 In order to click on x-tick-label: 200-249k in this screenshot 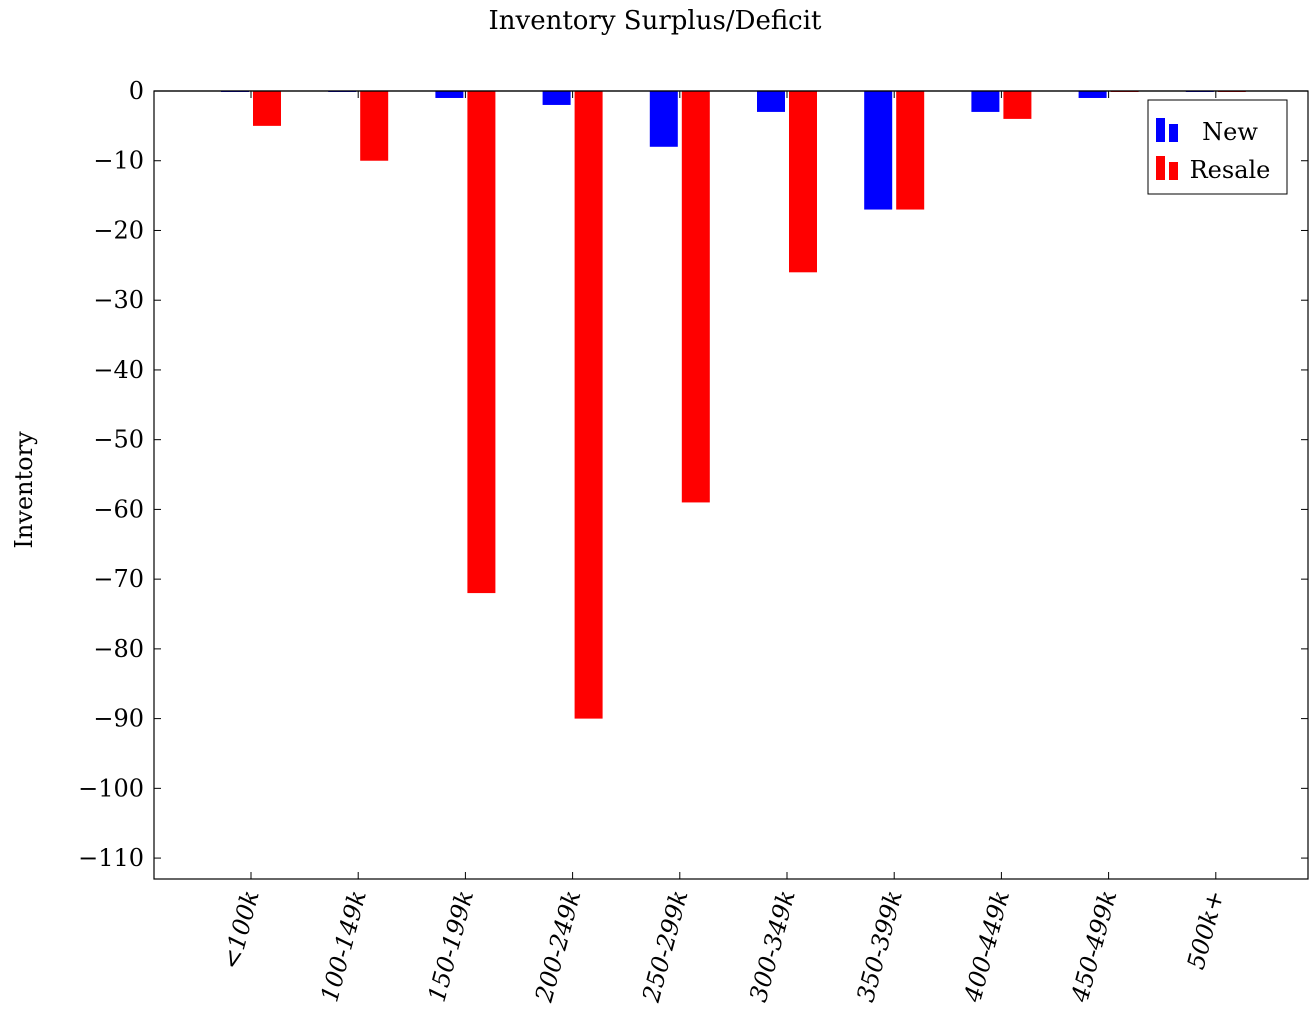, I will do `click(558, 946)`.